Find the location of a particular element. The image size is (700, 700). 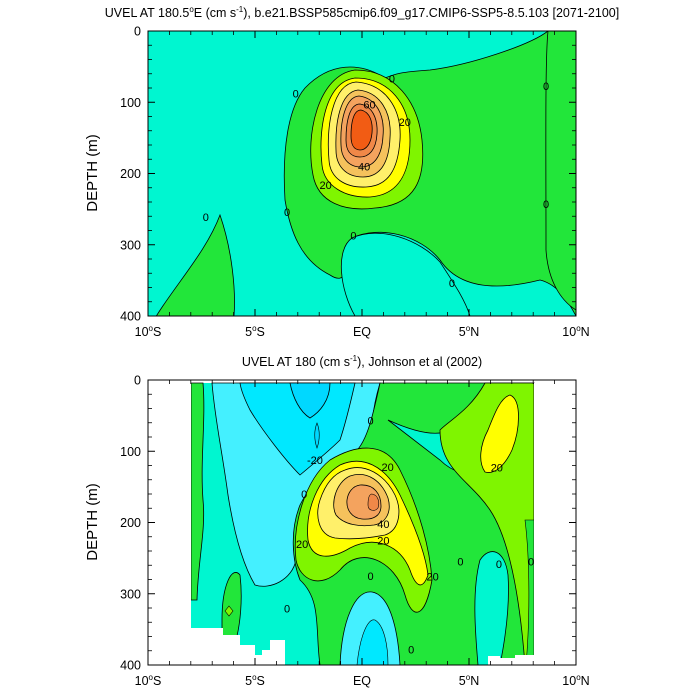

bottom-x-tick-label: 10oN is located at coordinates (575, 680).